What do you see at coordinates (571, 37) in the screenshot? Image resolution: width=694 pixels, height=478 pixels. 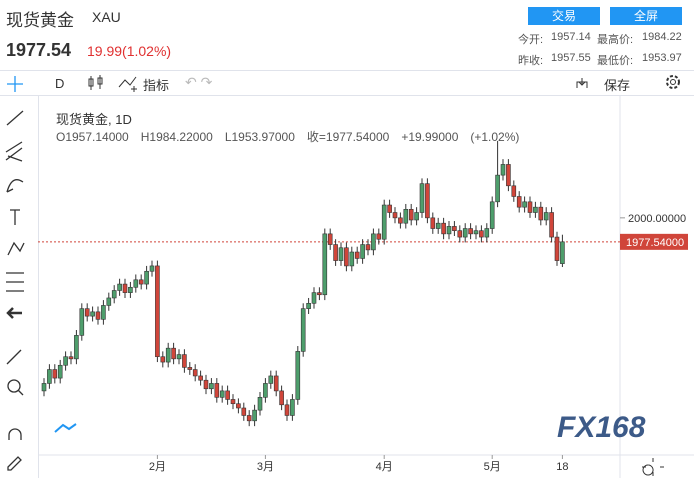 I see `stat-value: 1957.14` at bounding box center [571, 37].